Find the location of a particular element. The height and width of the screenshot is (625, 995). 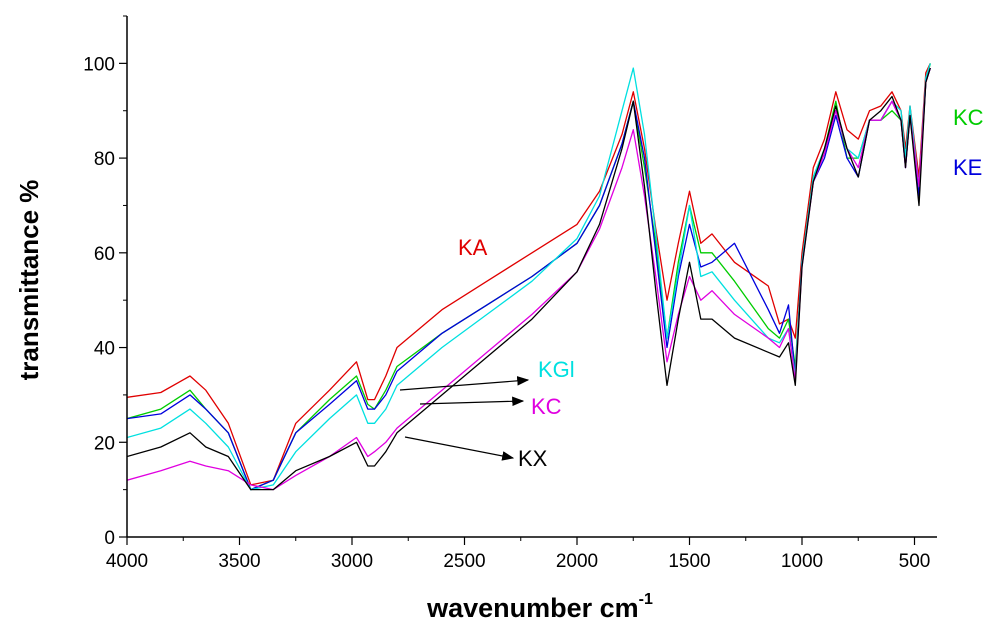

y-tick-label-20: 20 is located at coordinates (104, 443).